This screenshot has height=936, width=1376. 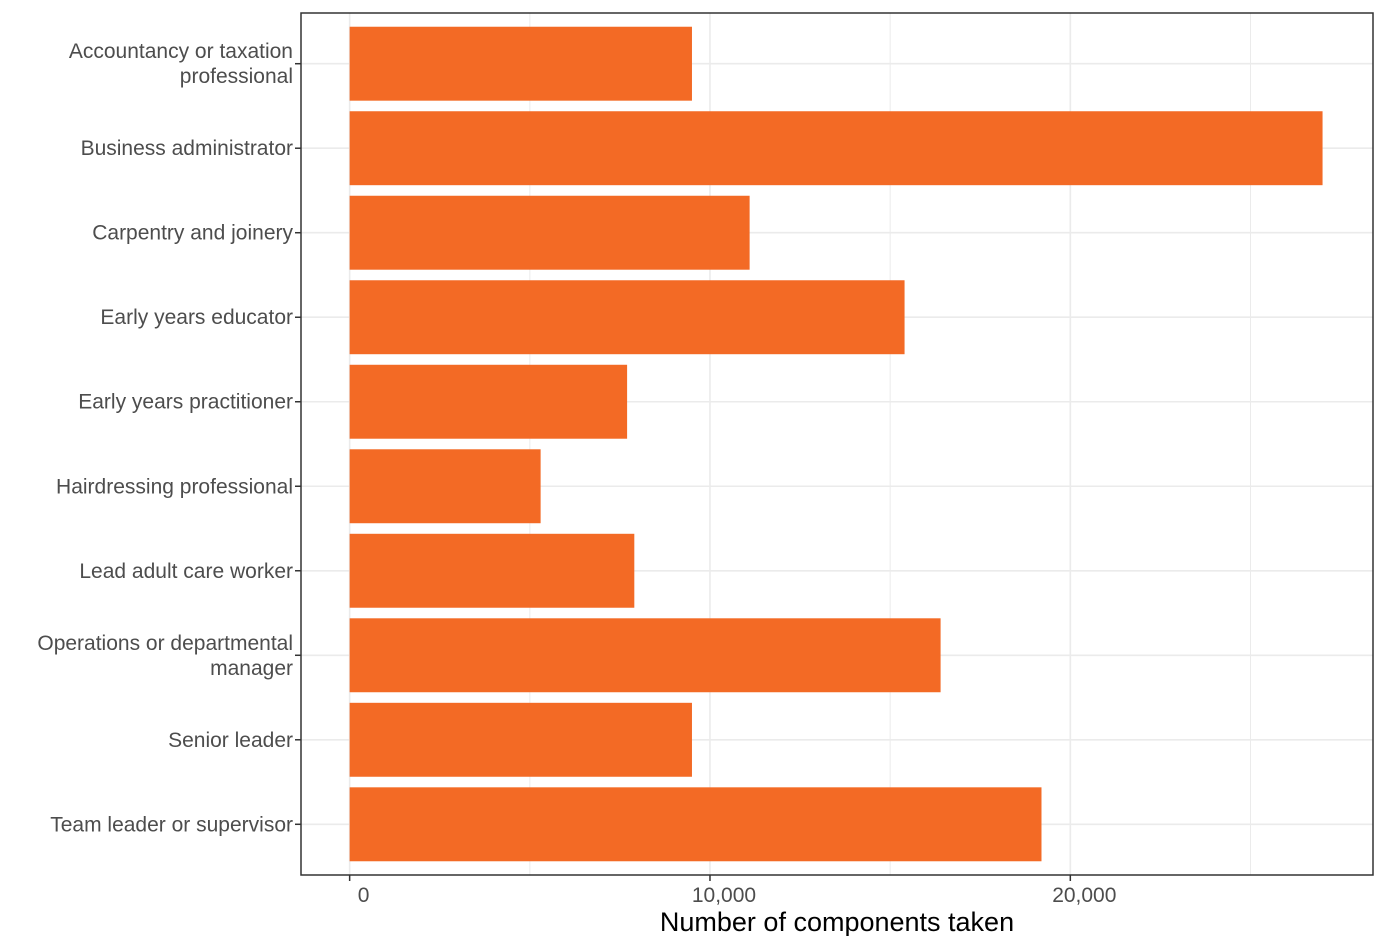 I want to click on x-axis-ticks, so click(x=710, y=878).